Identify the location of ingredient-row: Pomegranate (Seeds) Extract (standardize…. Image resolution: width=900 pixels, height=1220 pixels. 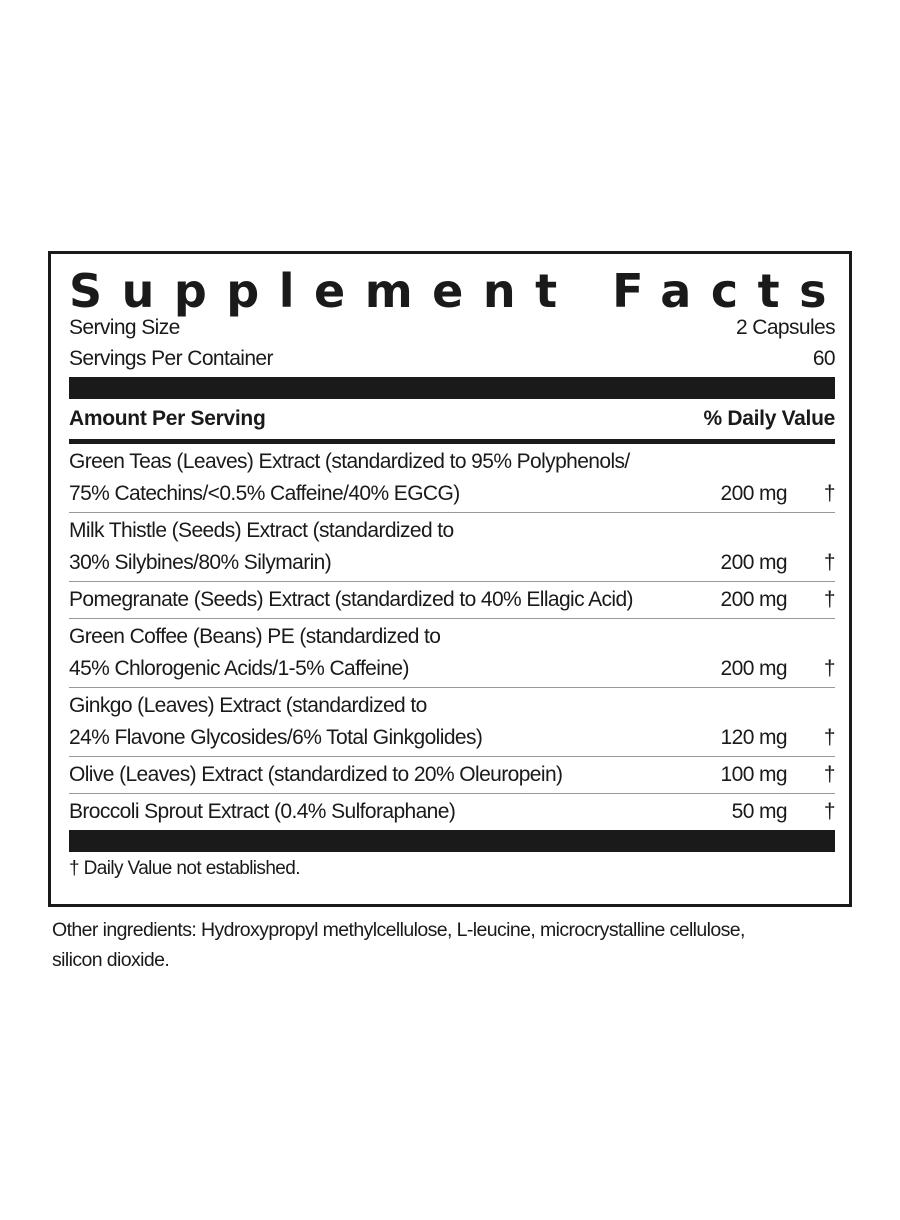
(452, 600).